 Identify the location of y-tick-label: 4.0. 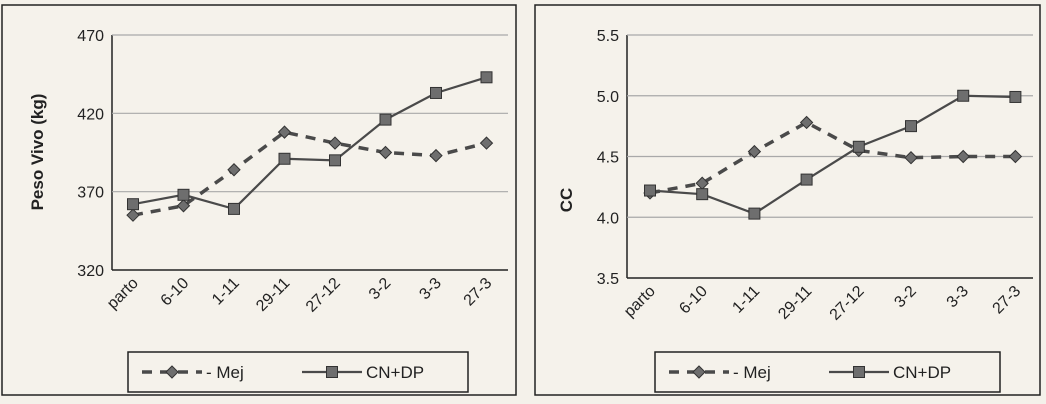
(608, 218).